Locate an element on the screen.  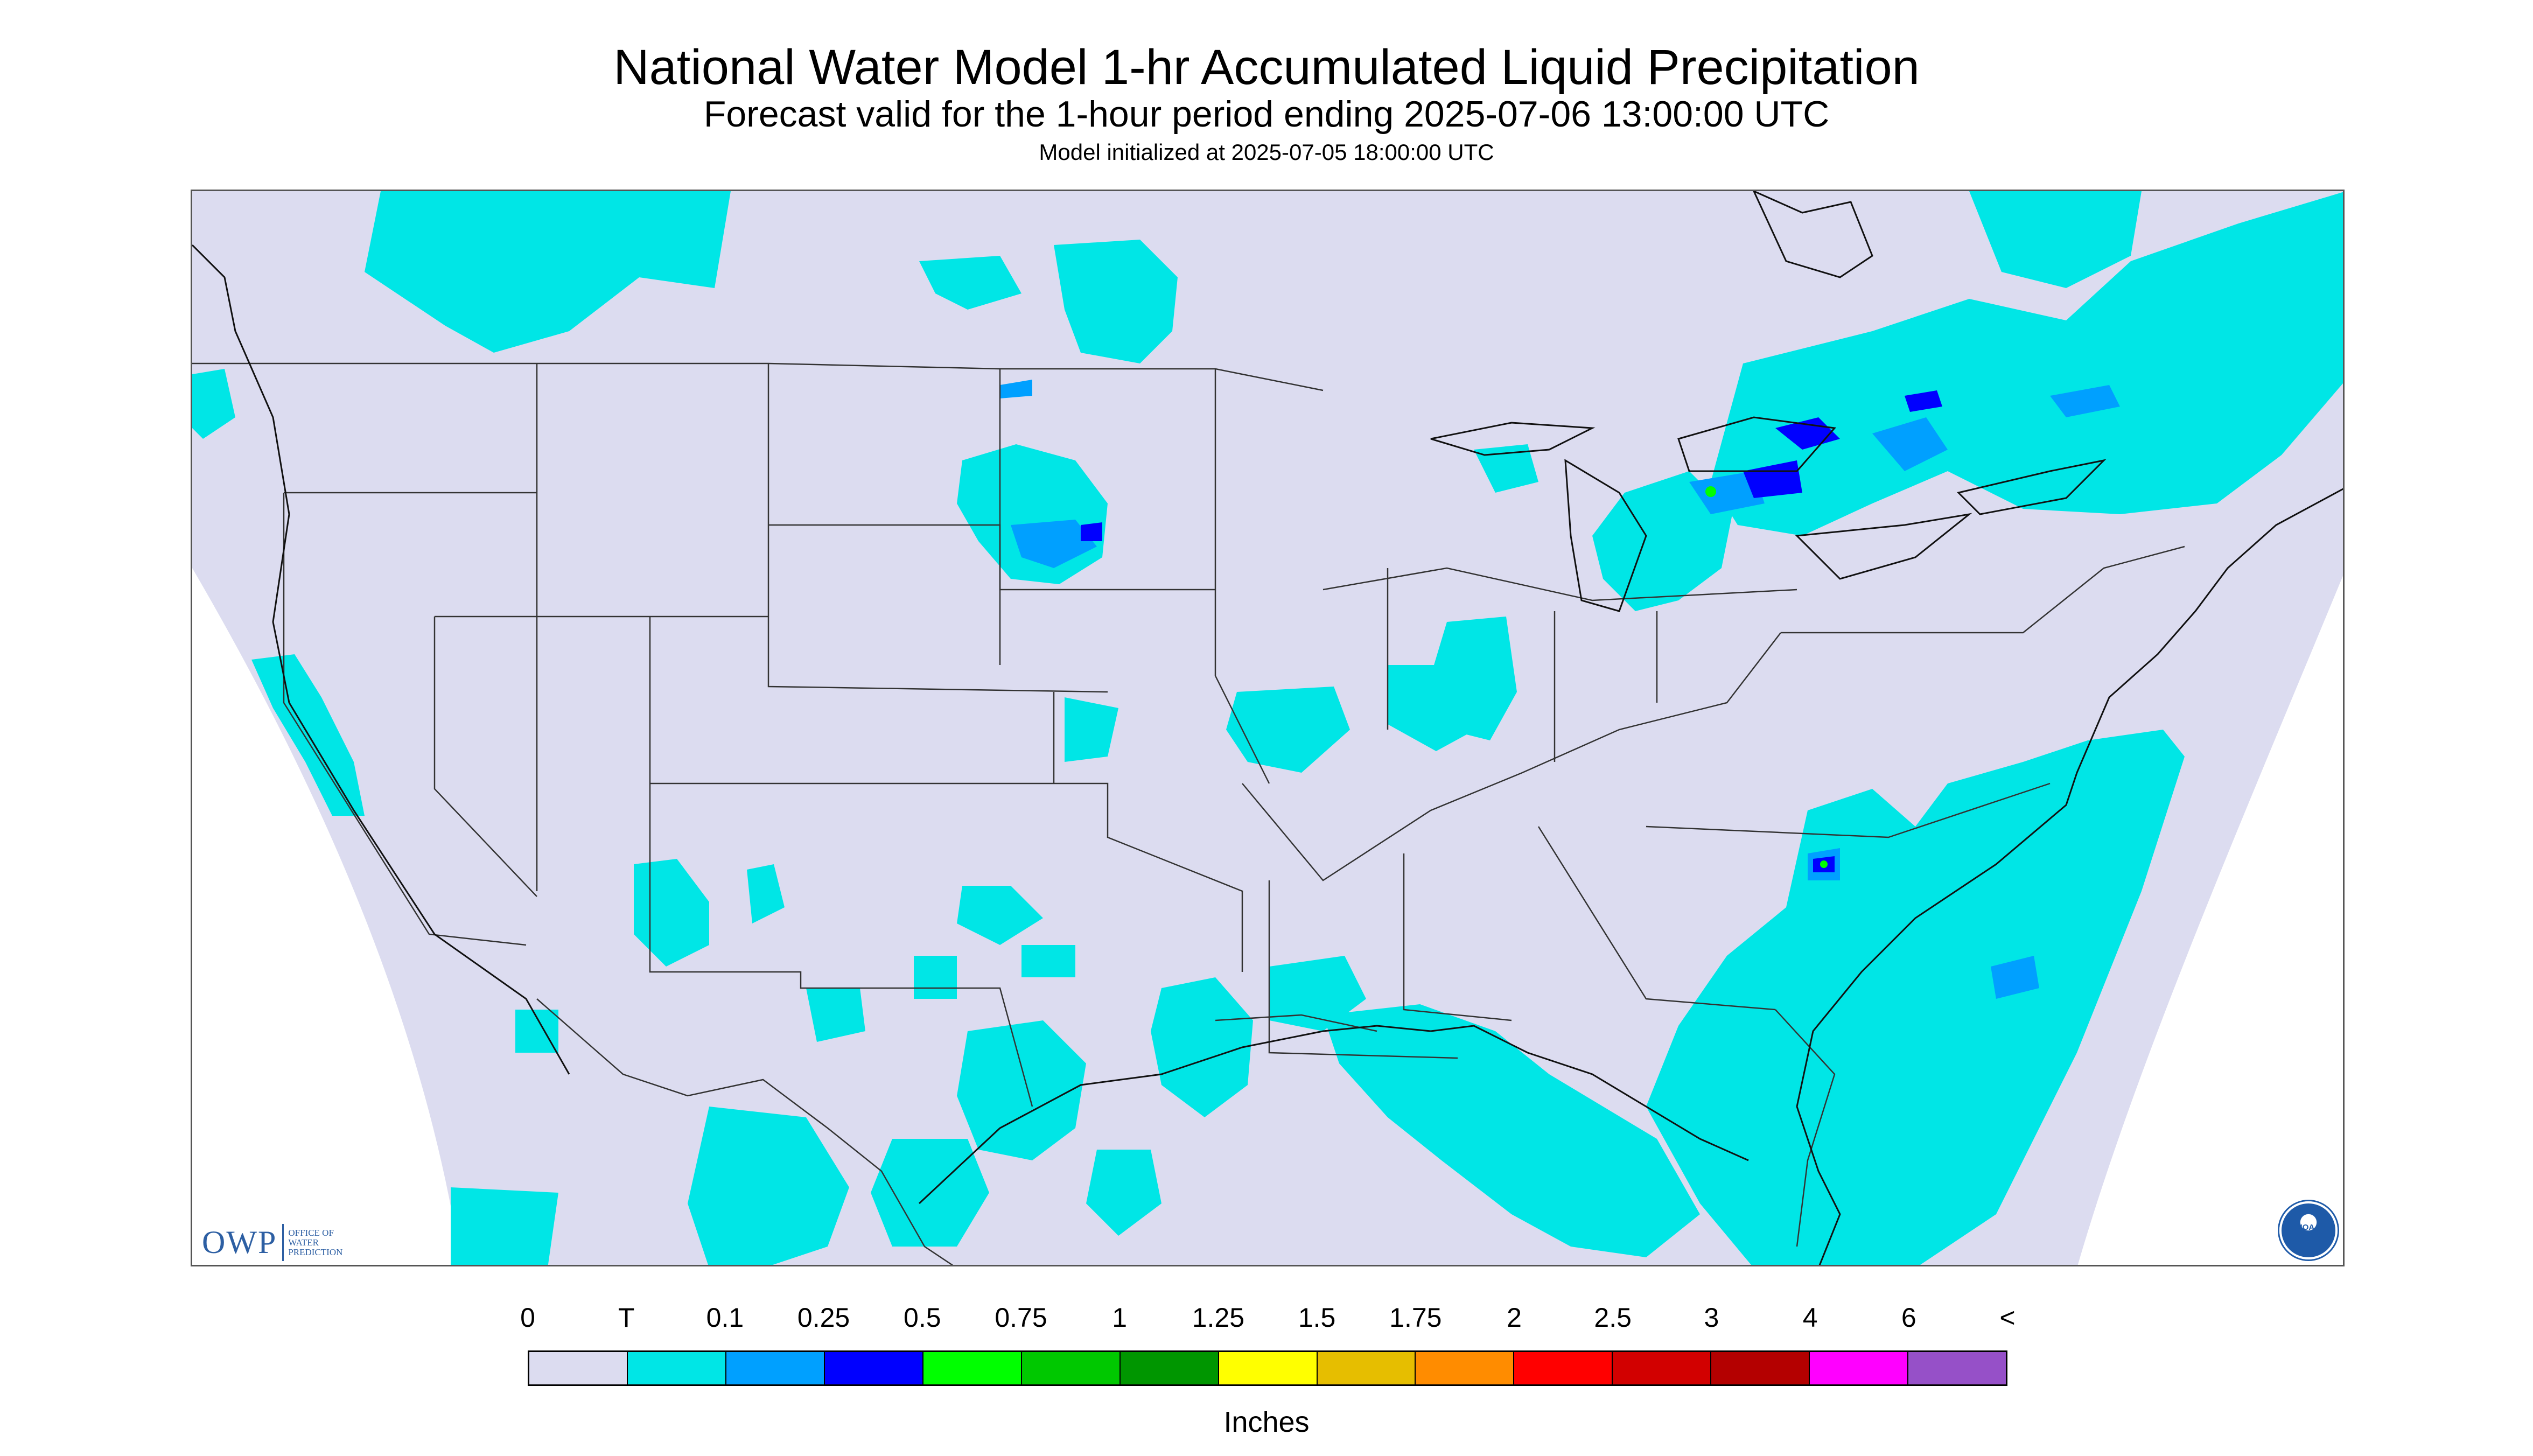
owp-logo: OWP Office of Water Prediction is located at coordinates (274, 1242).